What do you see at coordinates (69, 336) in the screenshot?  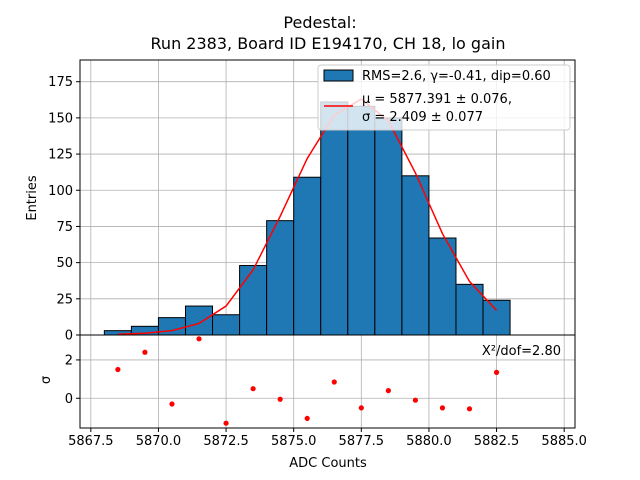 I see `histogram-ytick-label-0: 0` at bounding box center [69, 336].